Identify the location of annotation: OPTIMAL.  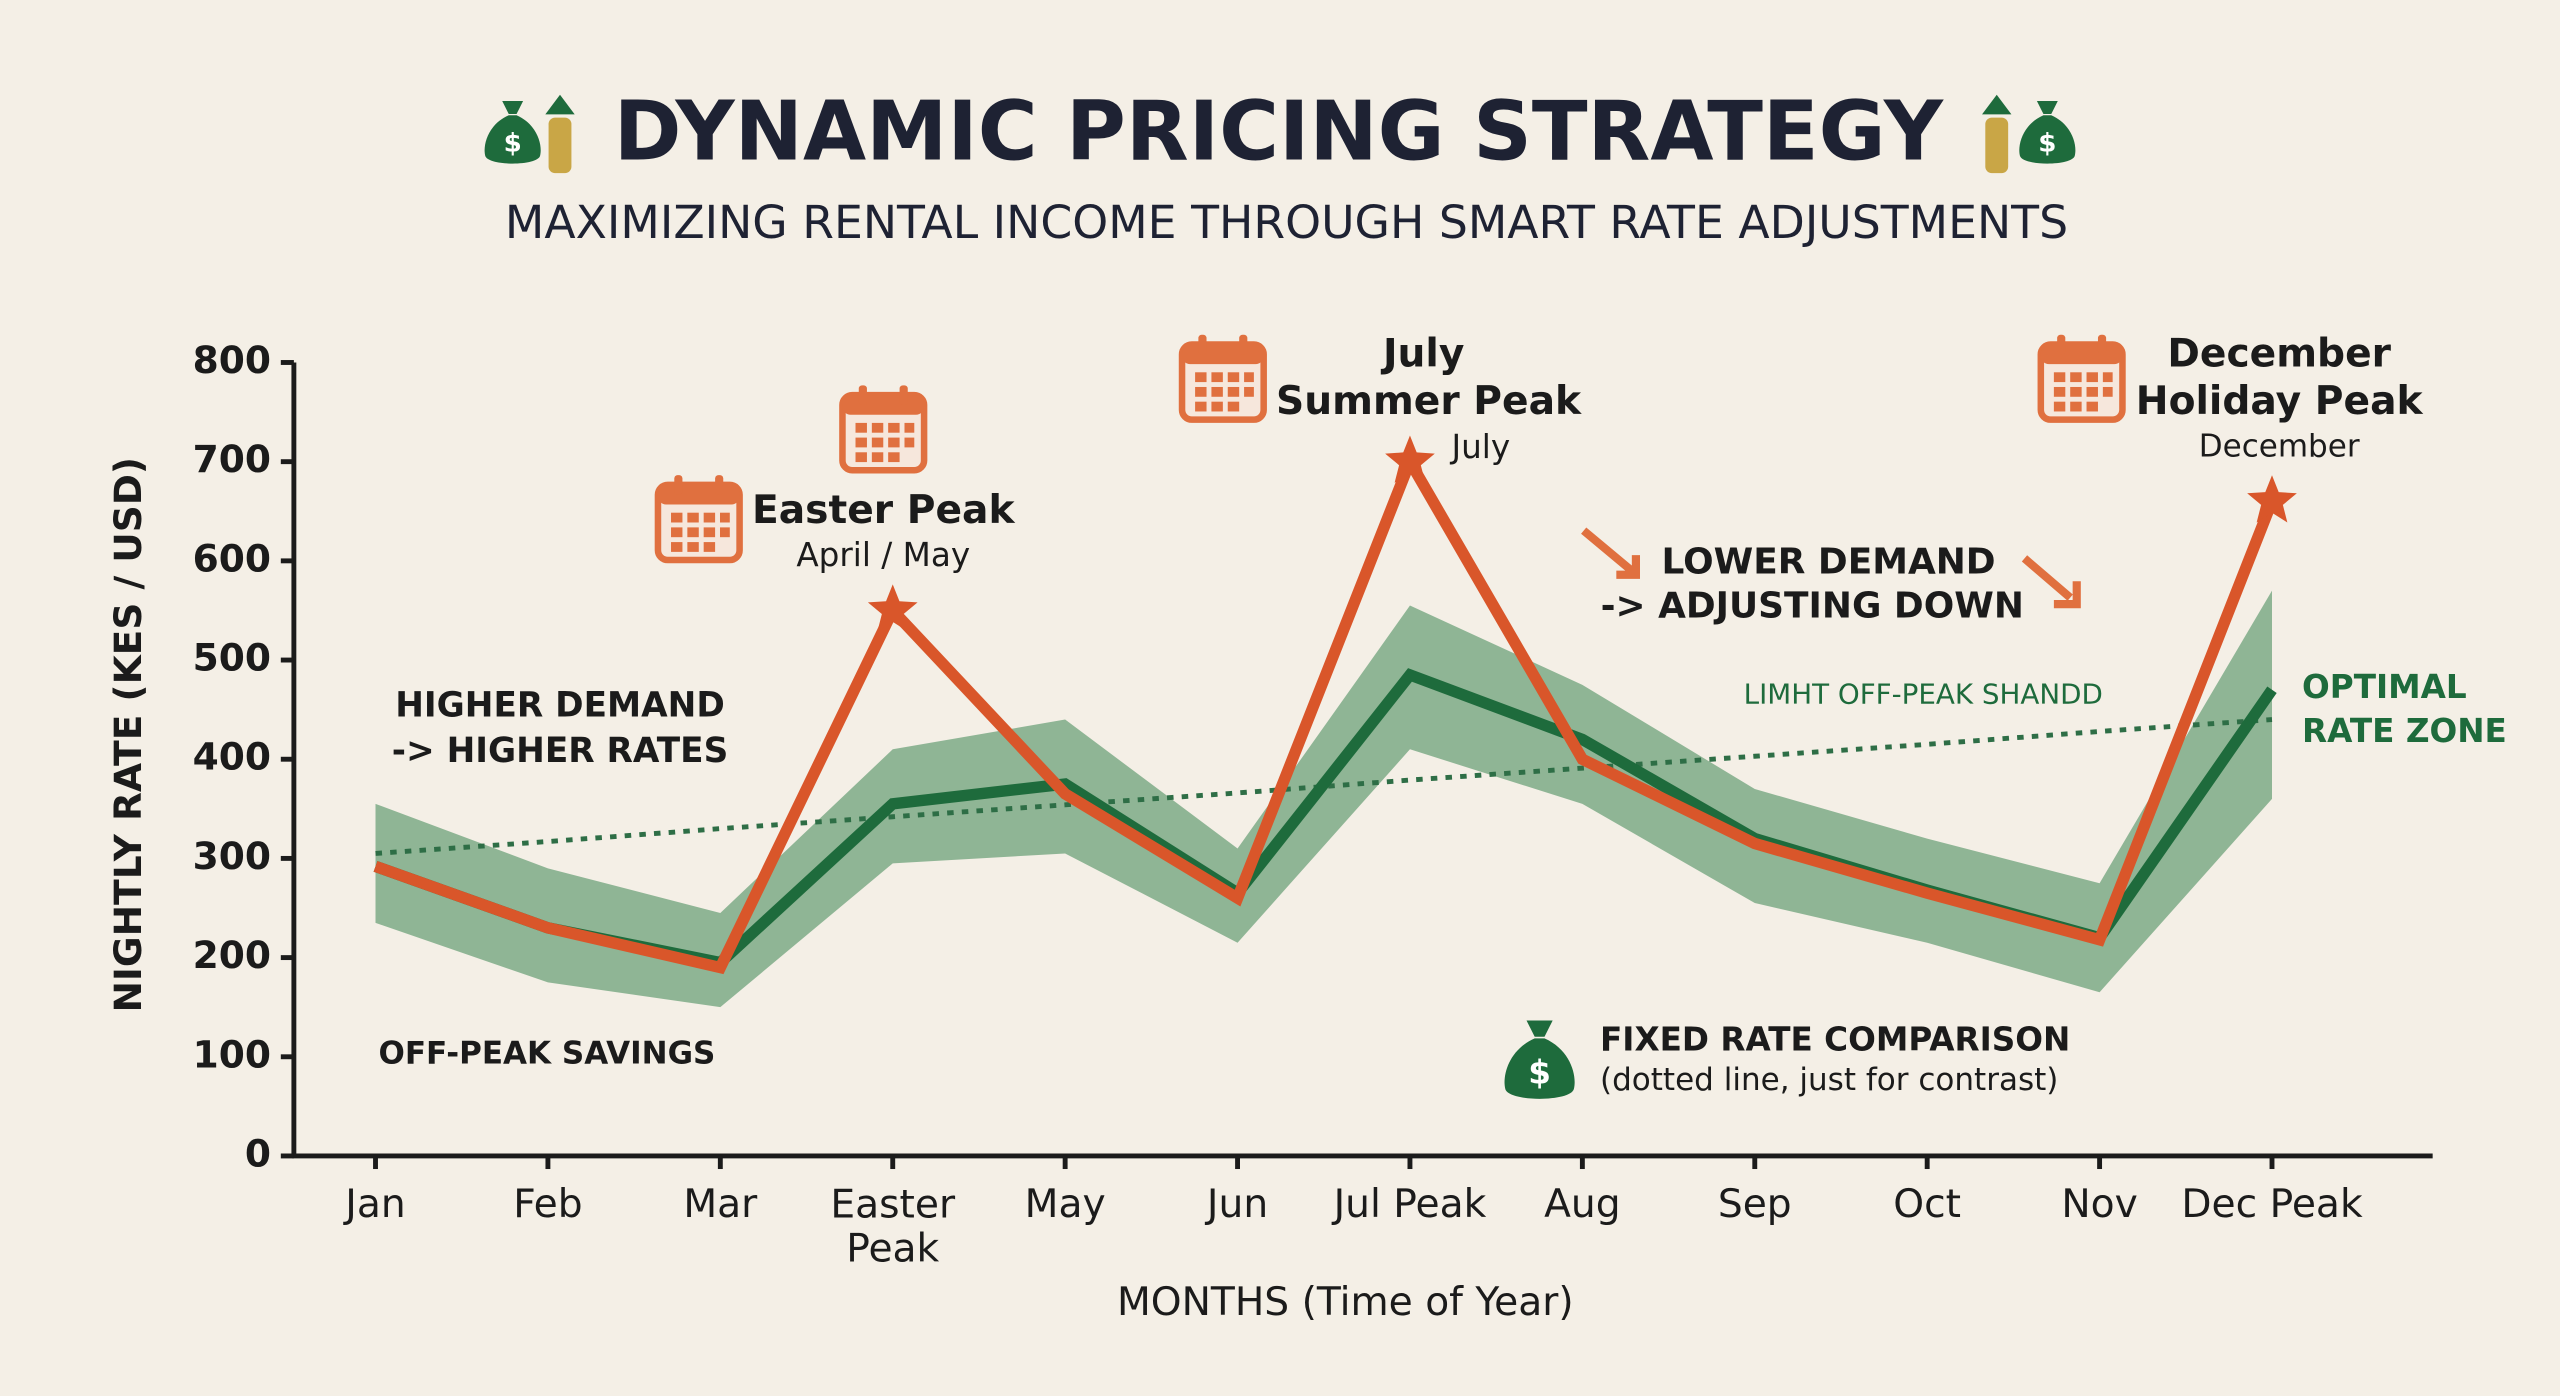
(2384, 687).